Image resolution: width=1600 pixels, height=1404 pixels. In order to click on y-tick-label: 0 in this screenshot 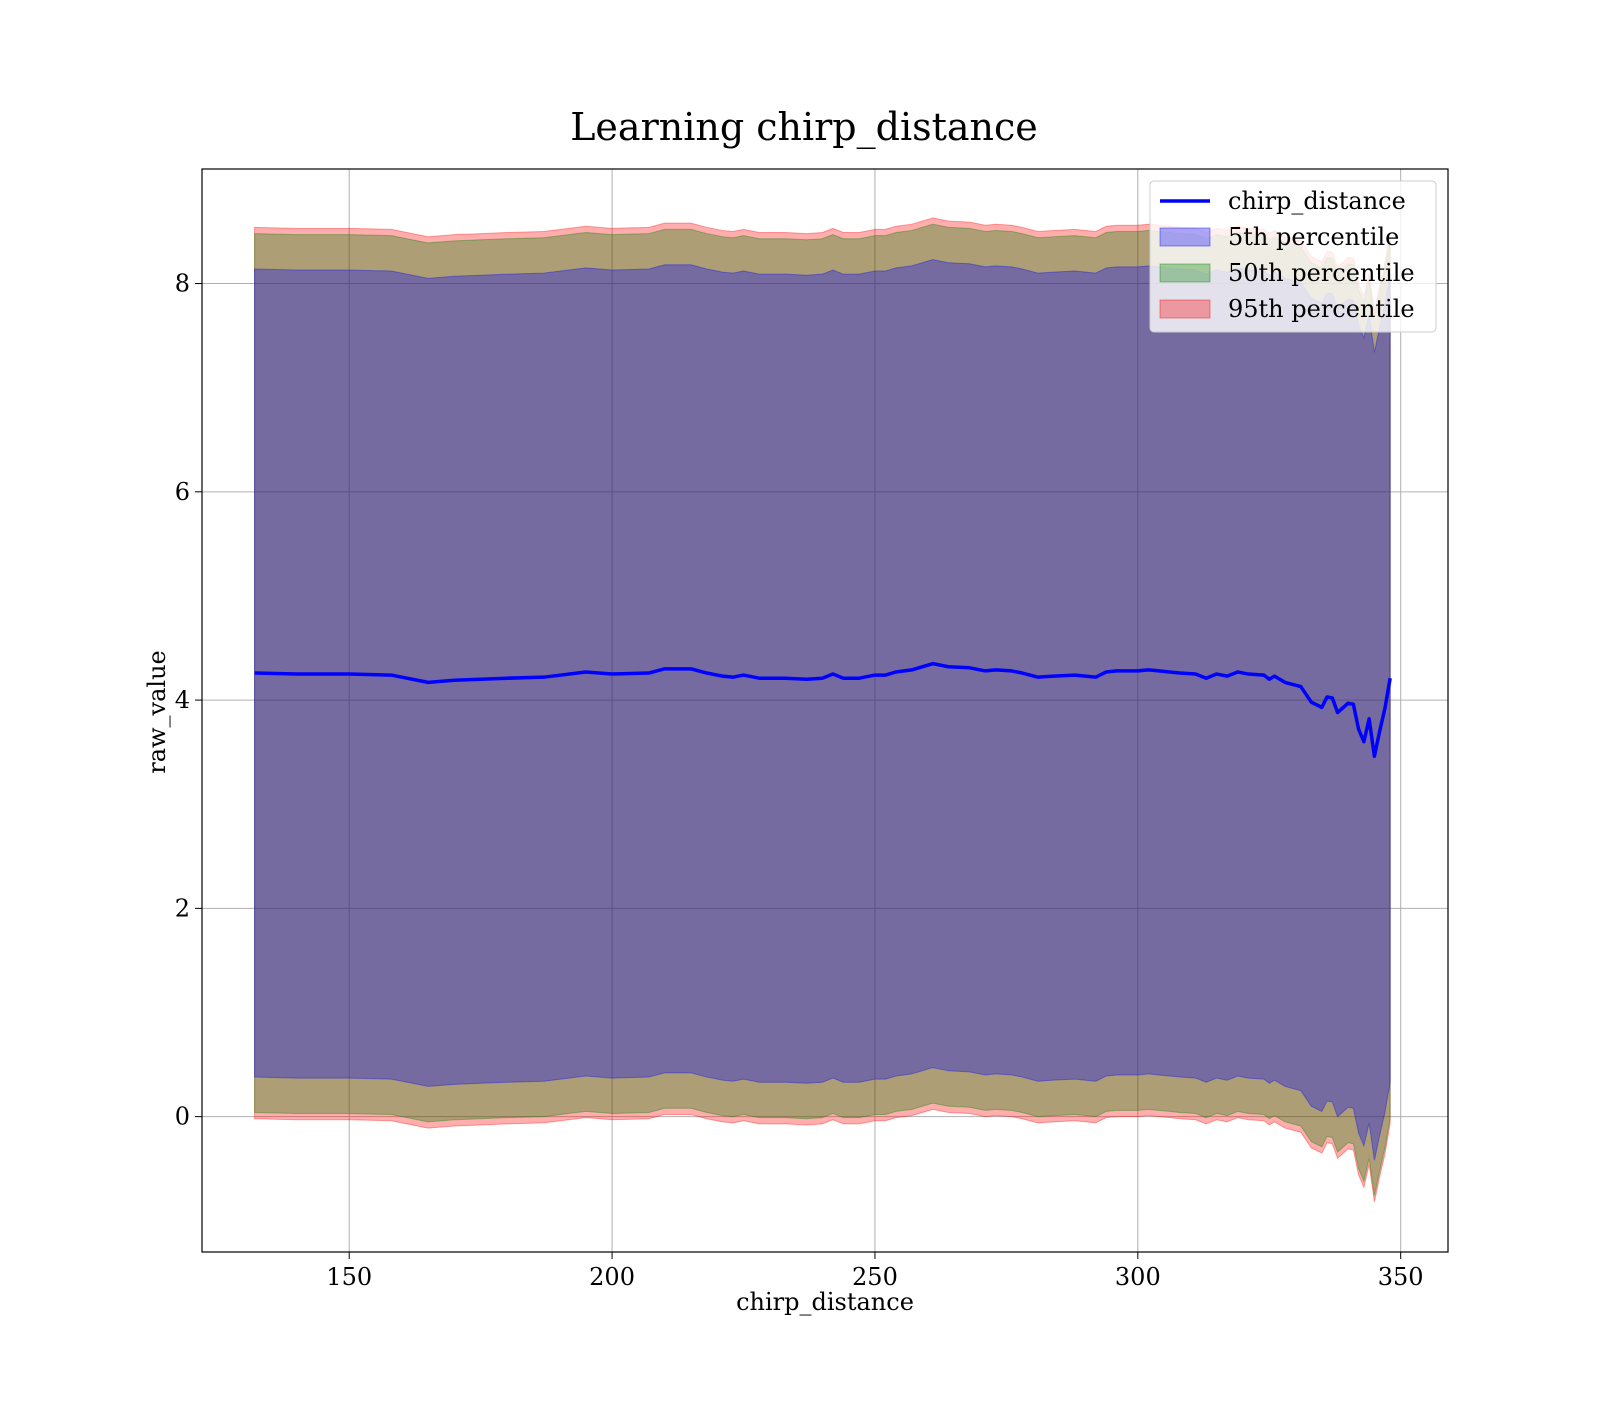, I will do `click(182, 1117)`.